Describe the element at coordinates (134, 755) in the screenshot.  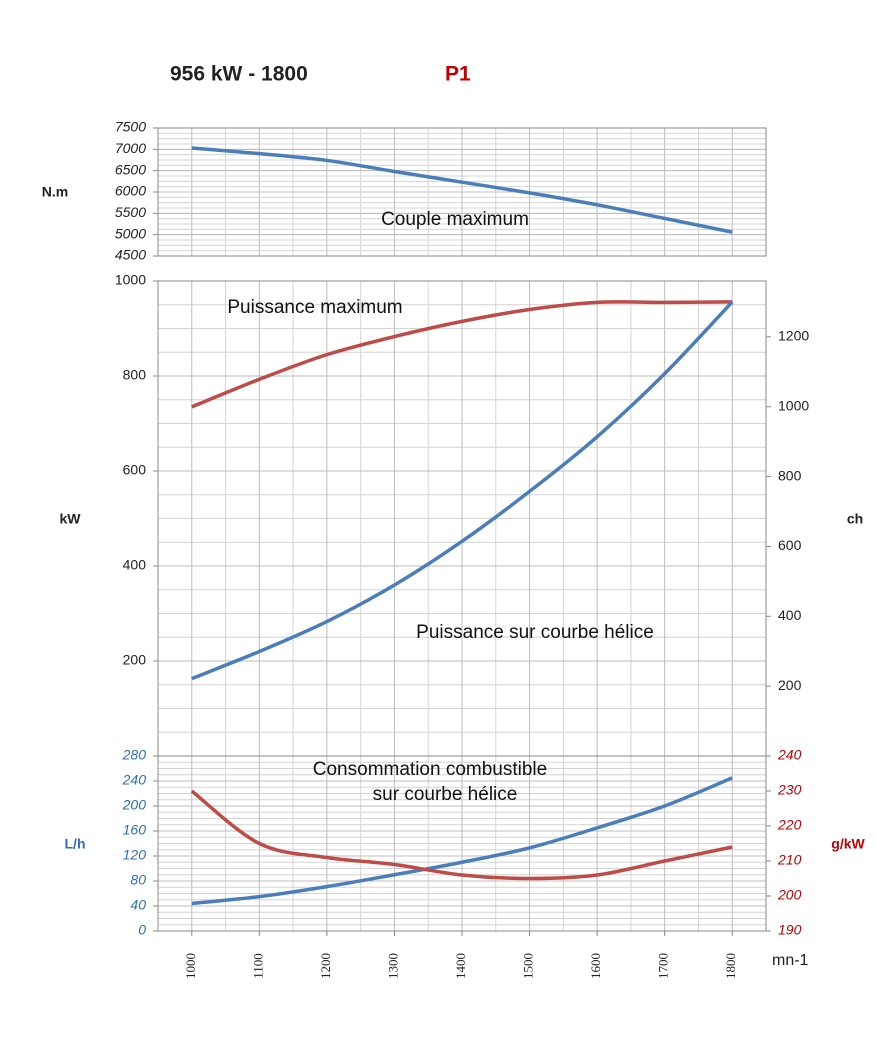
I see `y-tick-label: 280` at that location.